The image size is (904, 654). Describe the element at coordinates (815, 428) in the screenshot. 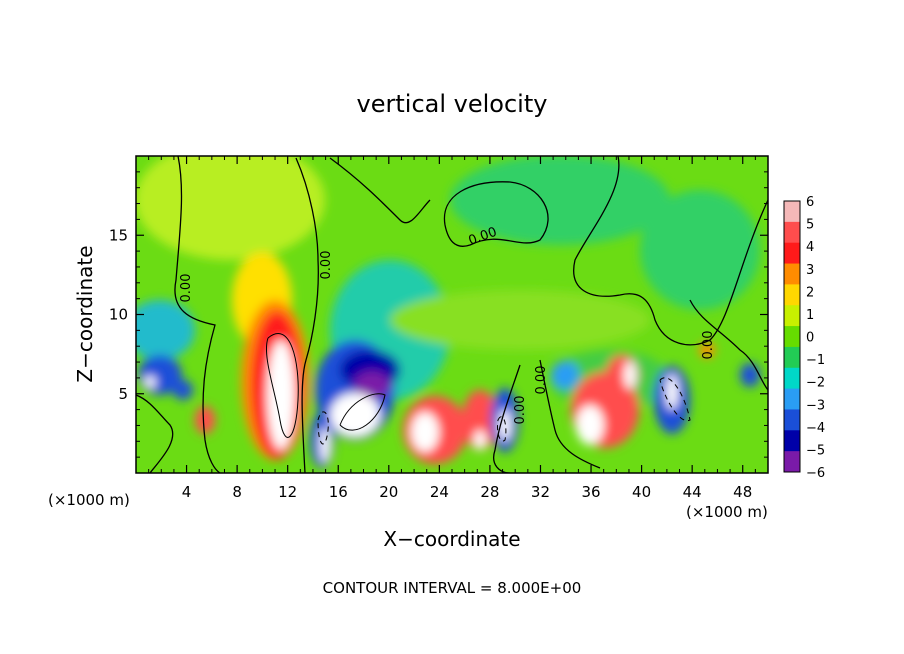

I see `colorbar-label: −4` at that location.